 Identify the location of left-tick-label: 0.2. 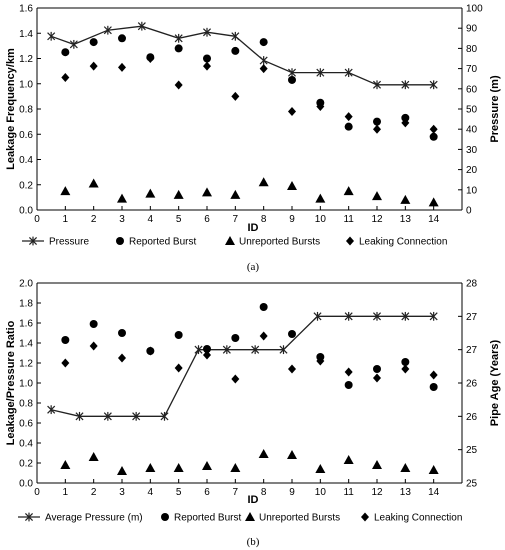
(26, 185).